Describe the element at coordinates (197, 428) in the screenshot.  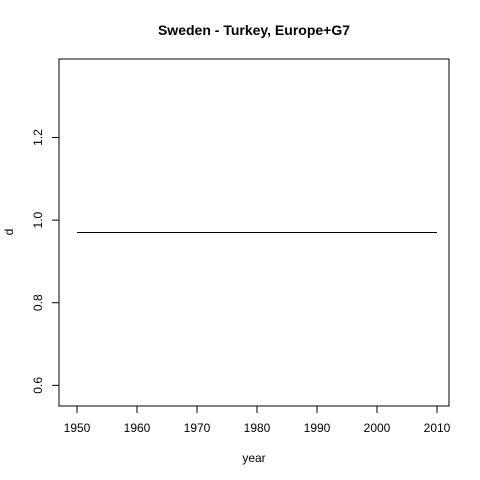
I see `x-tick-label: 1970` at that location.